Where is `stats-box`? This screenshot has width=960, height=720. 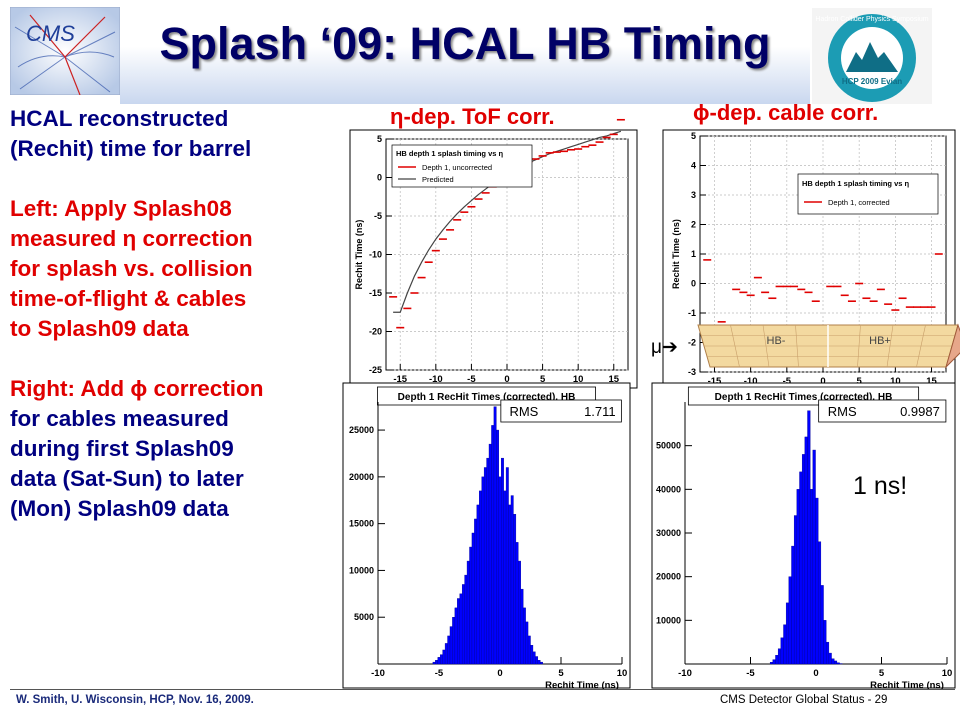 stats-box is located at coordinates (882, 411).